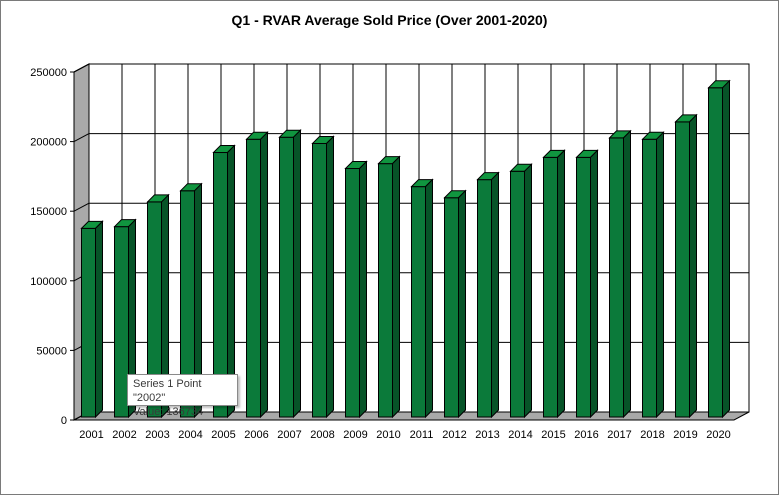  I want to click on x-tick-label: 2004, so click(190, 435).